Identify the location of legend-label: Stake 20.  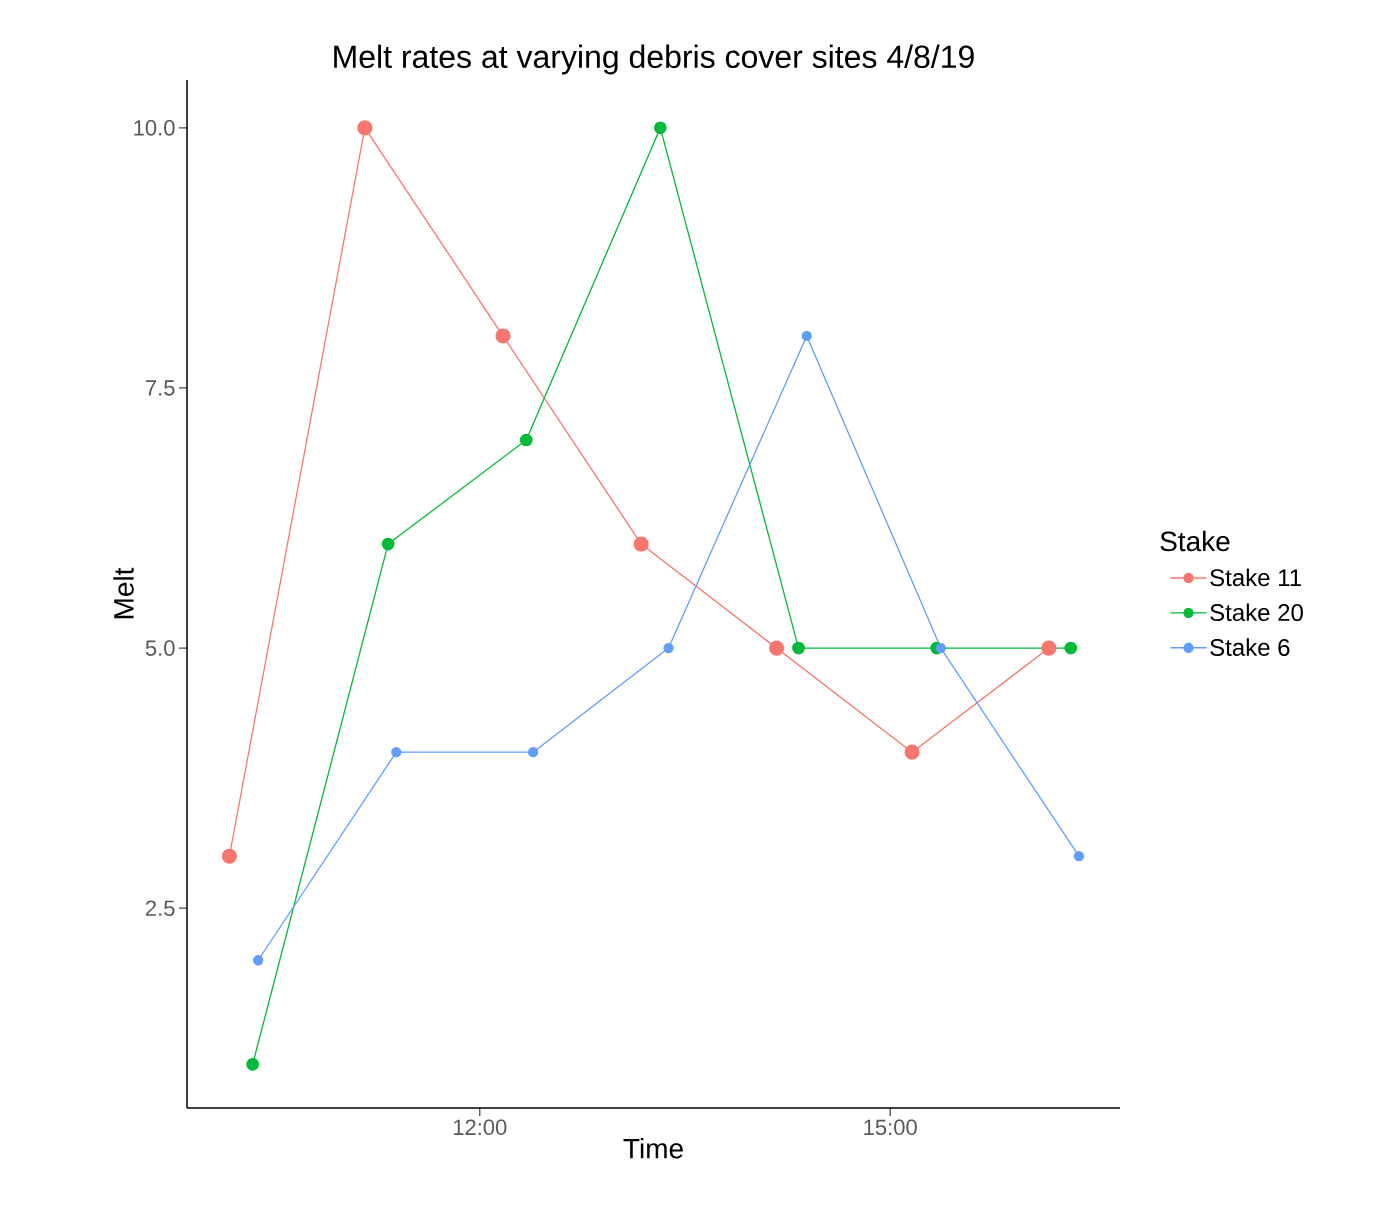
(1256, 612).